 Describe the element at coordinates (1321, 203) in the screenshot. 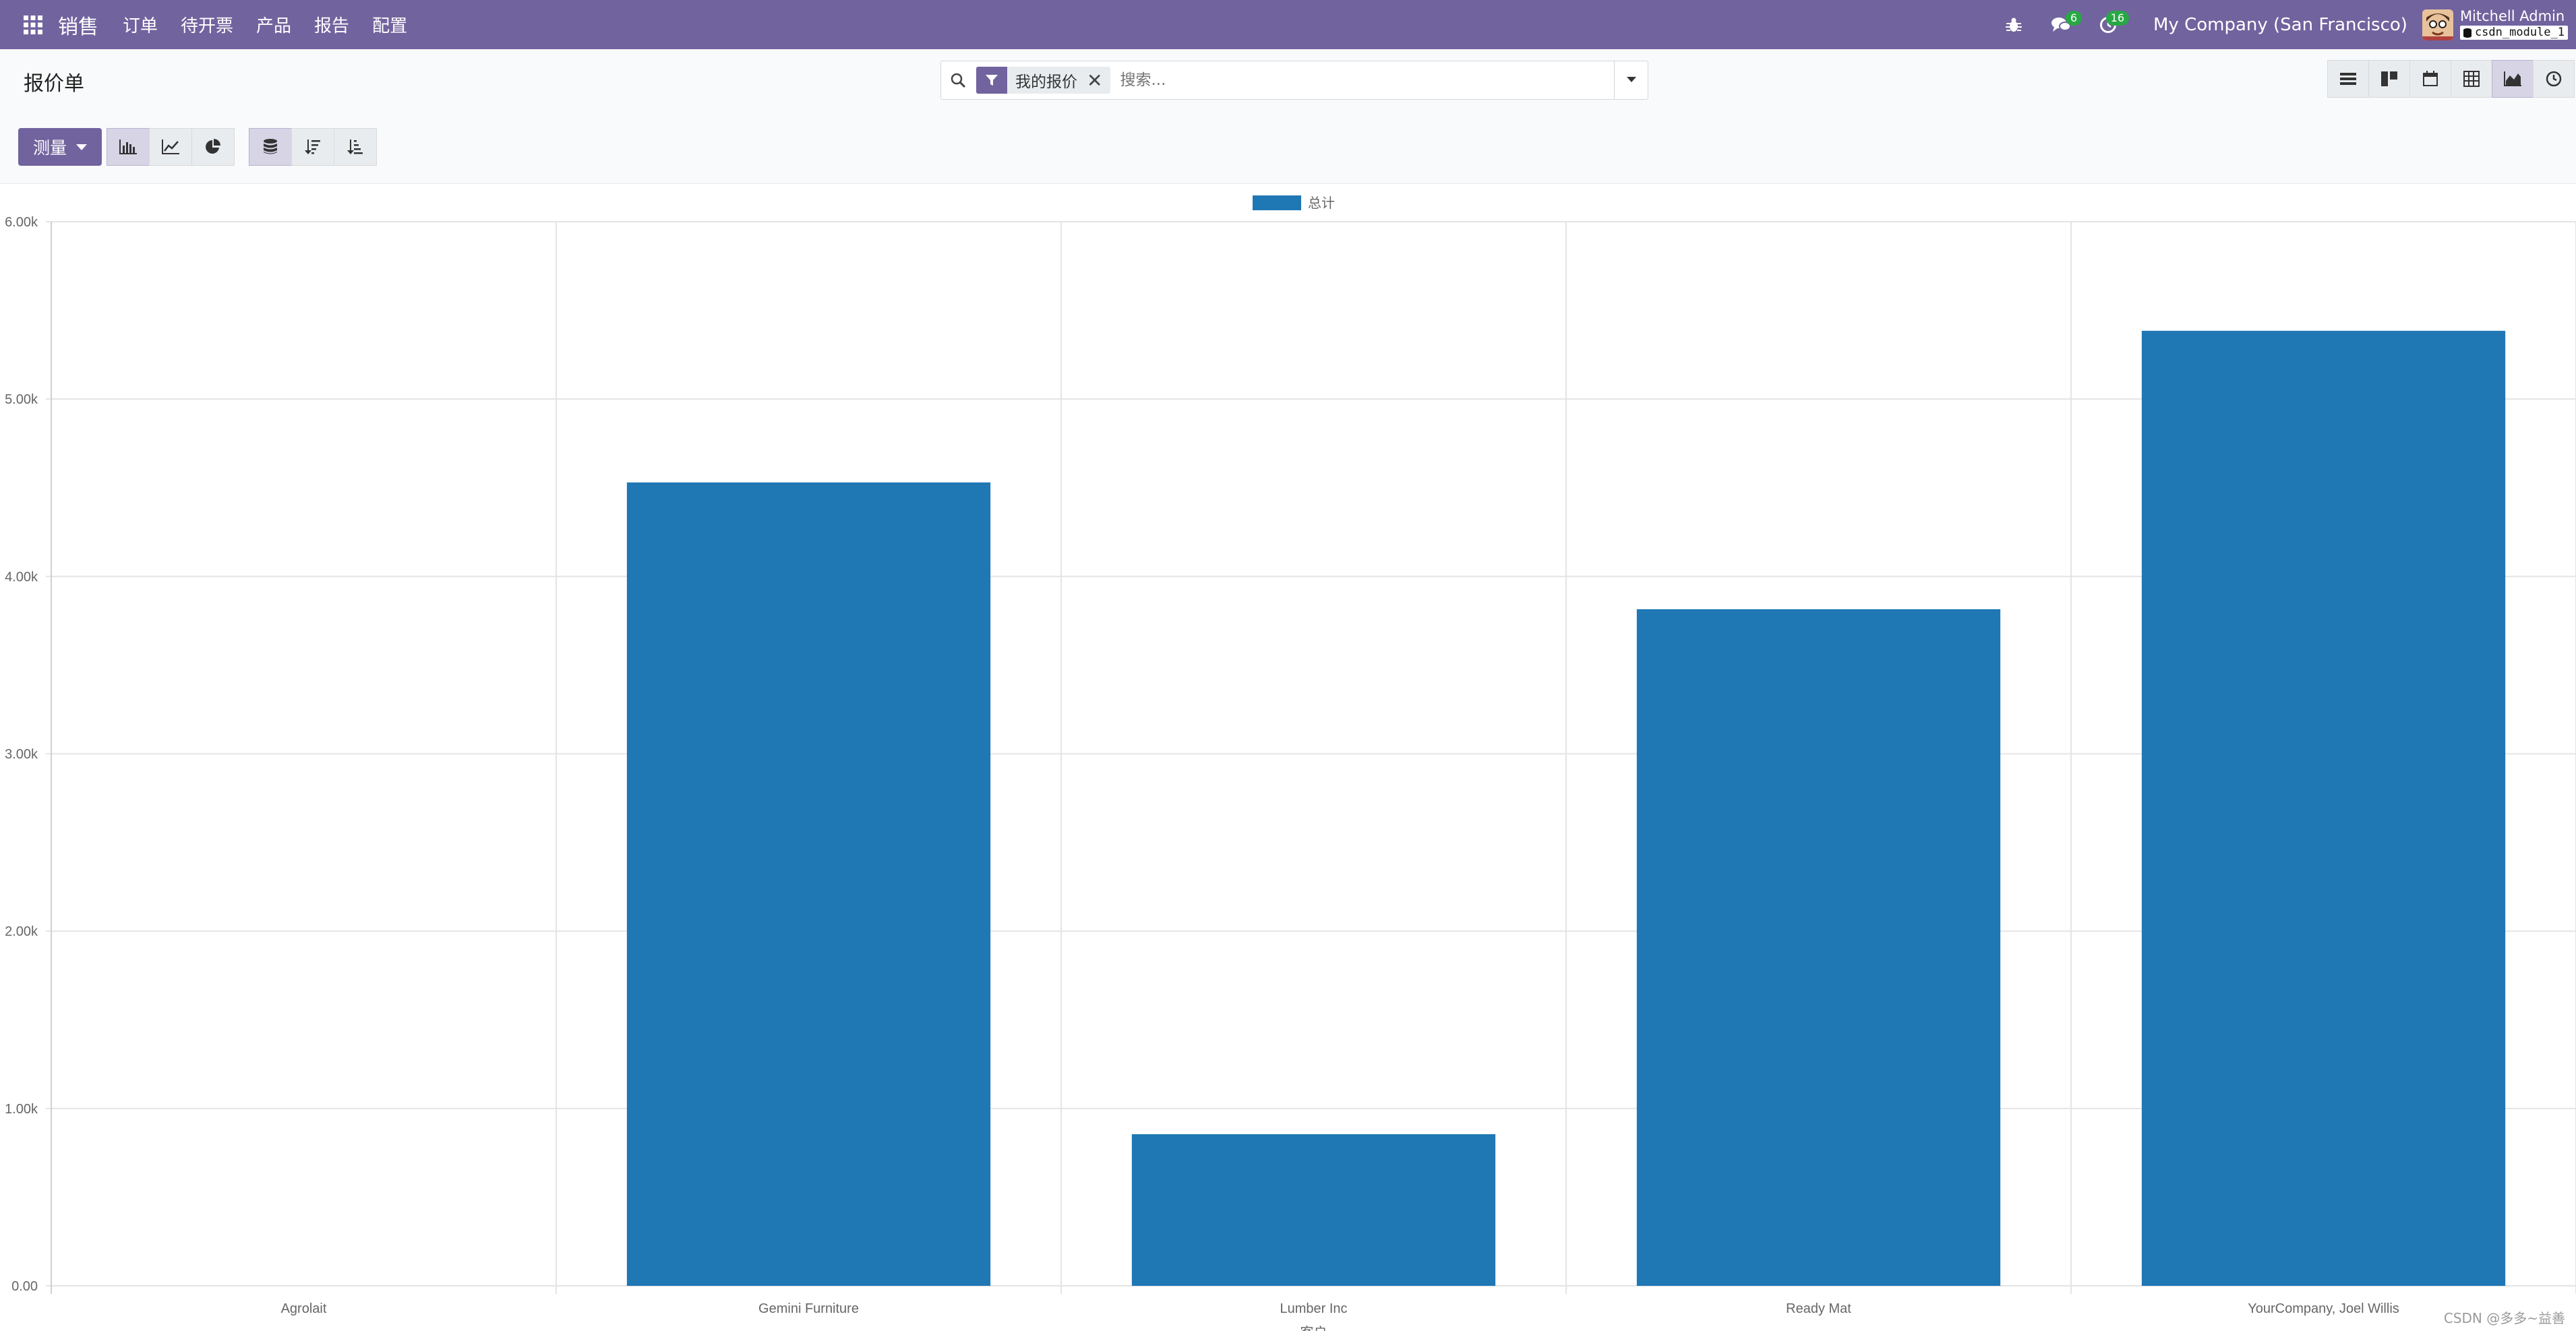

I see `legend-label: 总计` at that location.